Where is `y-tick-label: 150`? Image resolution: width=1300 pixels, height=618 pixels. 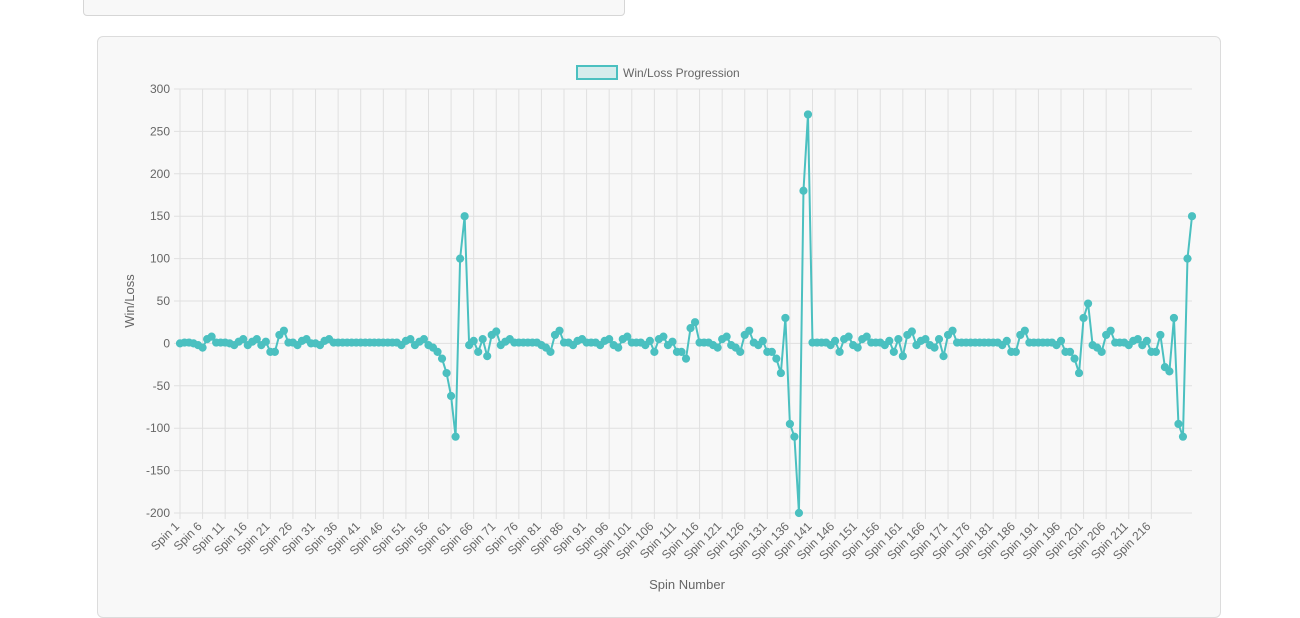
y-tick-label: 150 is located at coordinates (160, 216).